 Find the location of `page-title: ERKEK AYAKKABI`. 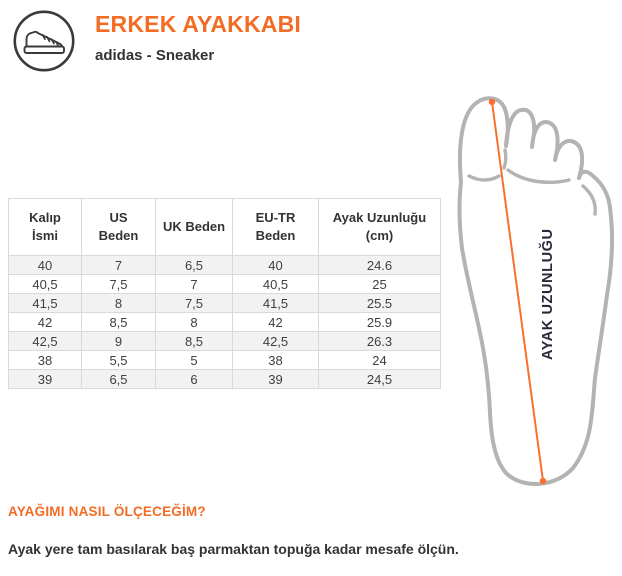

page-title: ERKEK AYAKKABI is located at coordinates (198, 24).